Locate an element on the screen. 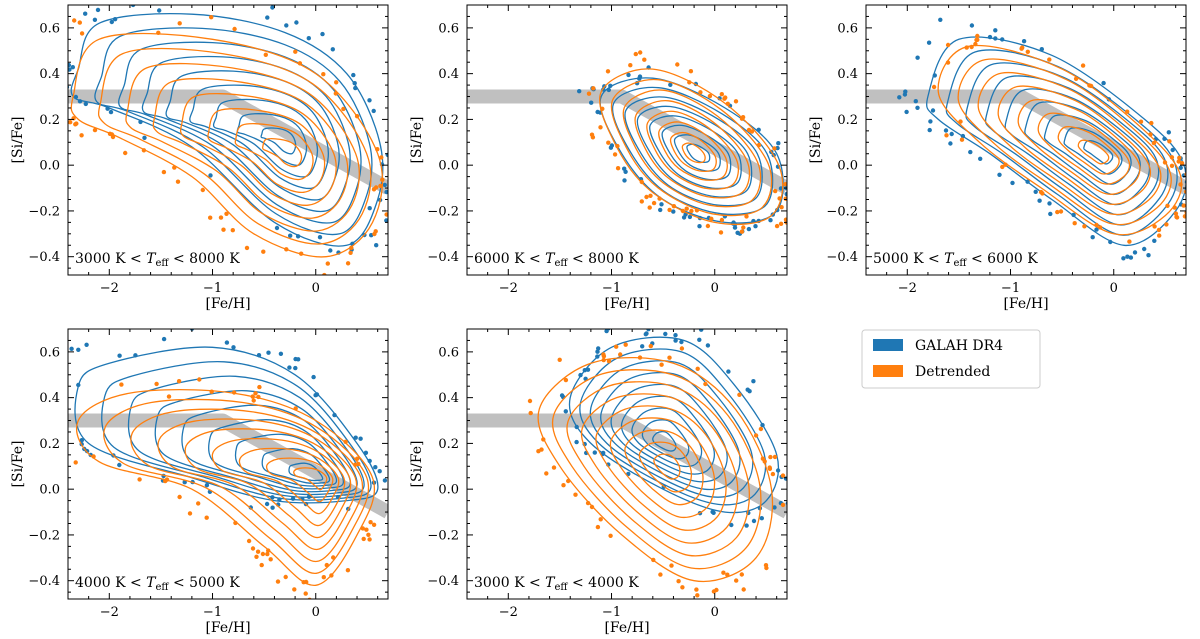  x-axis-label: [Fe/H] is located at coordinates (1025, 304).